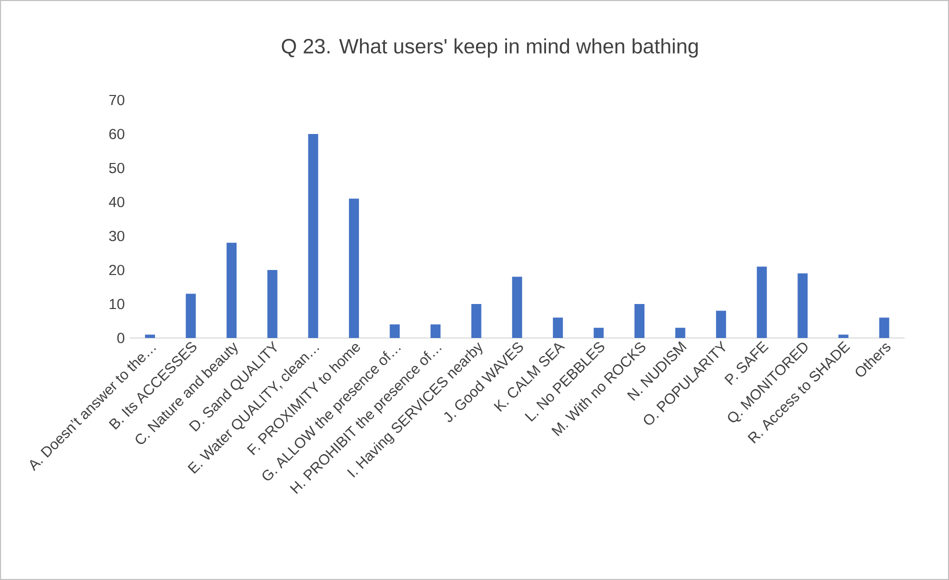  I want to click on y-tick-label: 0, so click(120, 338).